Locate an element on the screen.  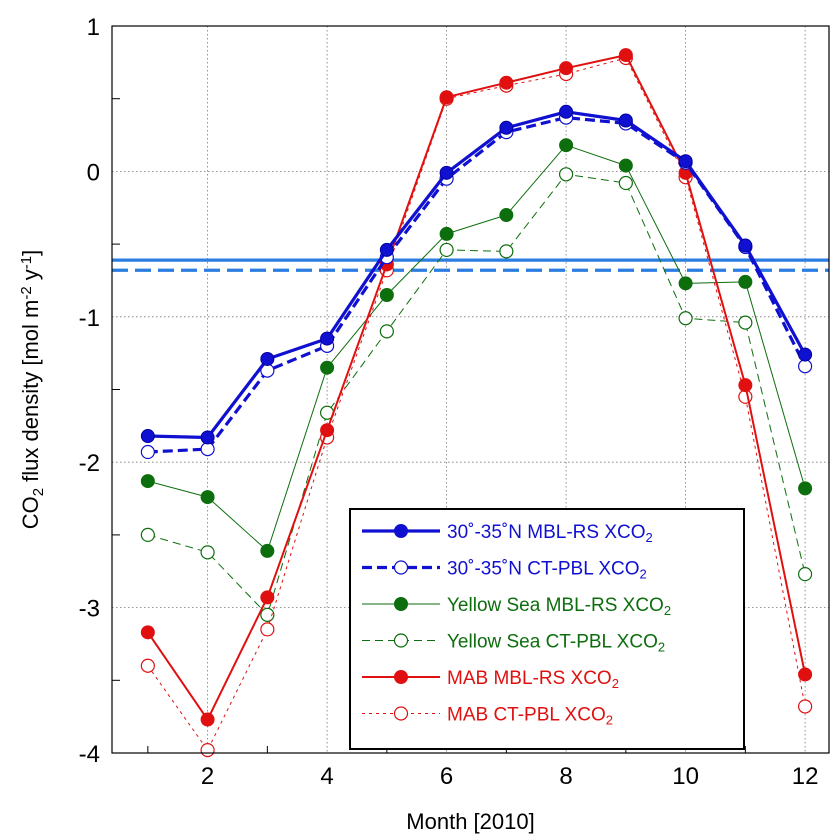
legend-label: Yellow Sea MBL-RS XCO2 is located at coordinates (559, 606).